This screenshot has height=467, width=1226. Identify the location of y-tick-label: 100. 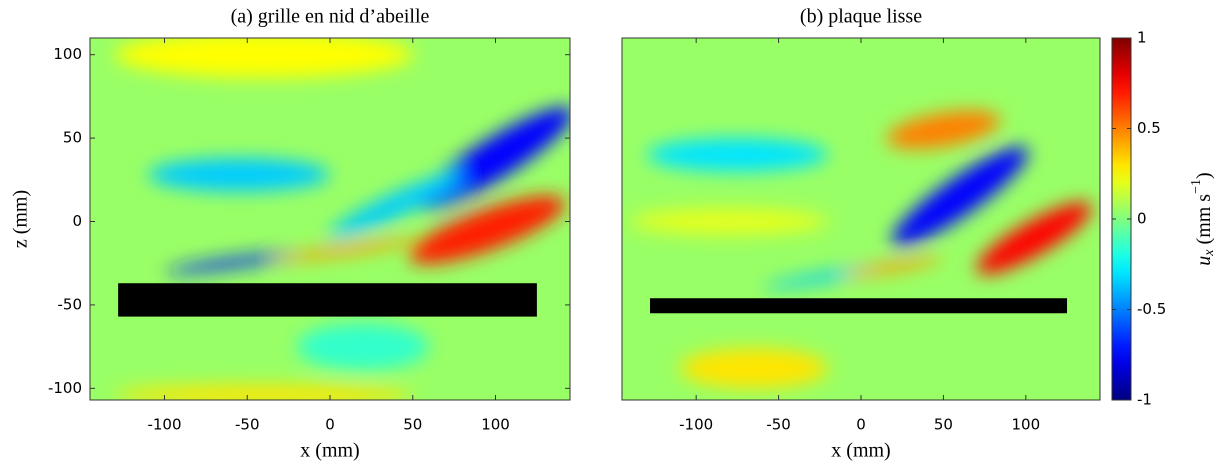
(67, 54).